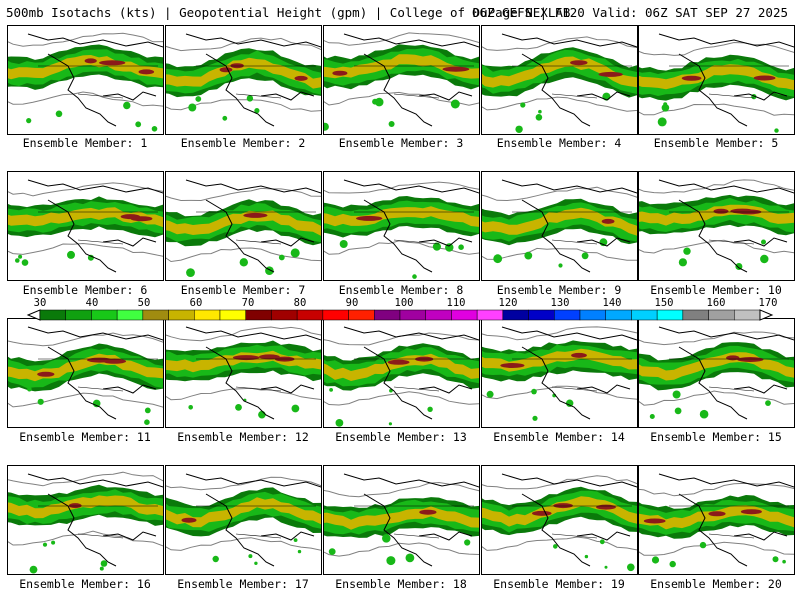 This screenshot has height=600, width=800. What do you see at coordinates (243, 437) in the screenshot?
I see `ensemble-member-label: Ensemble Member: 12` at bounding box center [243, 437].